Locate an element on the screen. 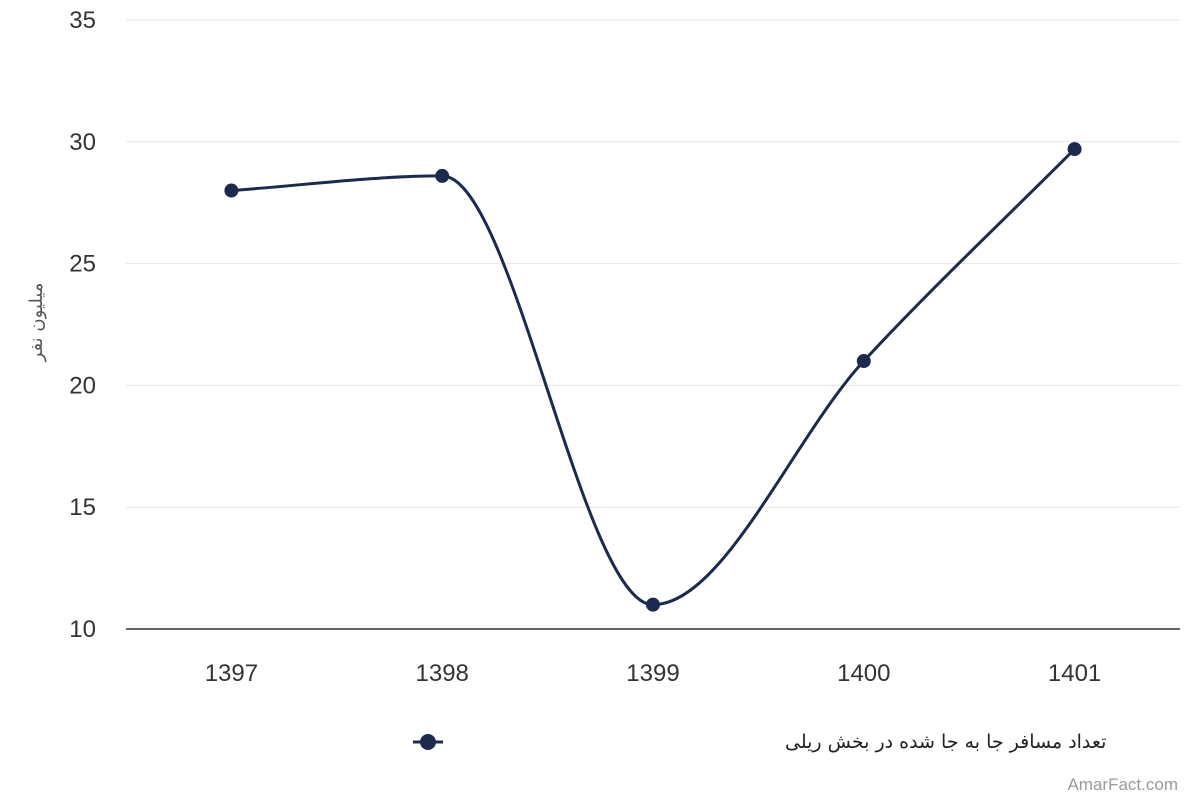  y-tick-label: 20 is located at coordinates (82, 385).